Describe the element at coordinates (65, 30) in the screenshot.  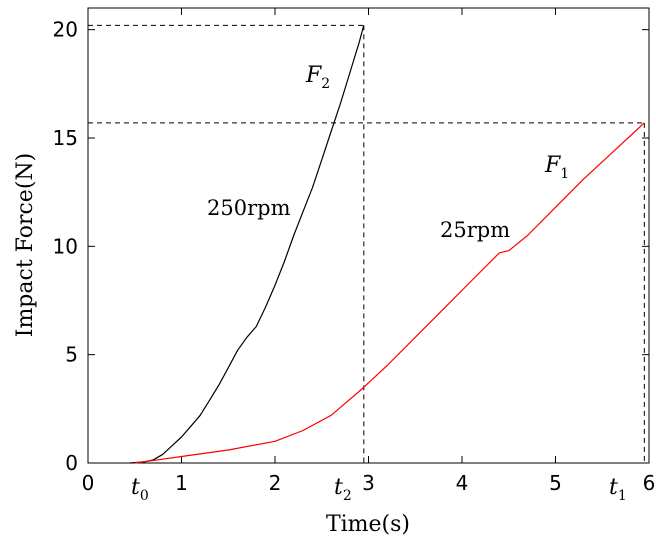
I see `y-tick-label: 20` at that location.